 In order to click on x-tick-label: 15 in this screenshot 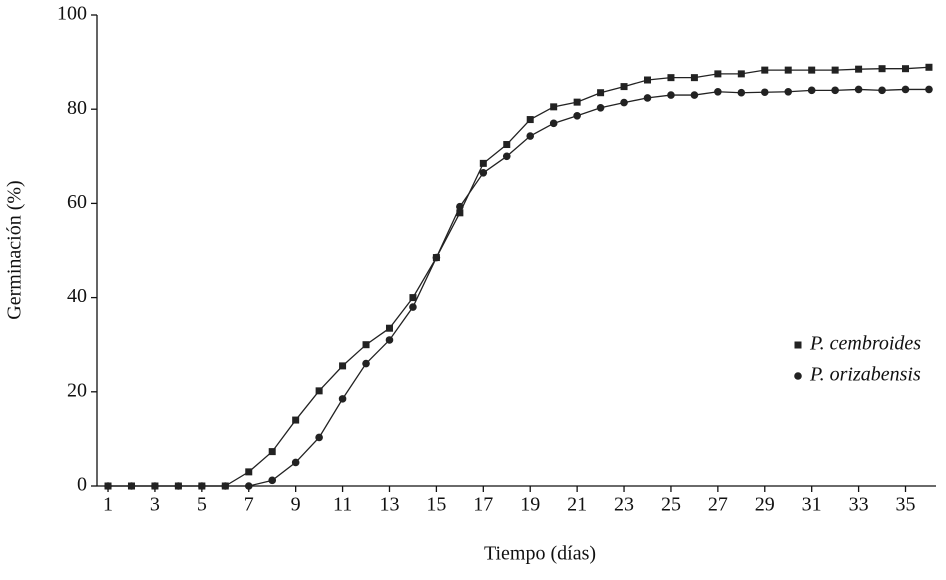, I will do `click(436, 505)`.